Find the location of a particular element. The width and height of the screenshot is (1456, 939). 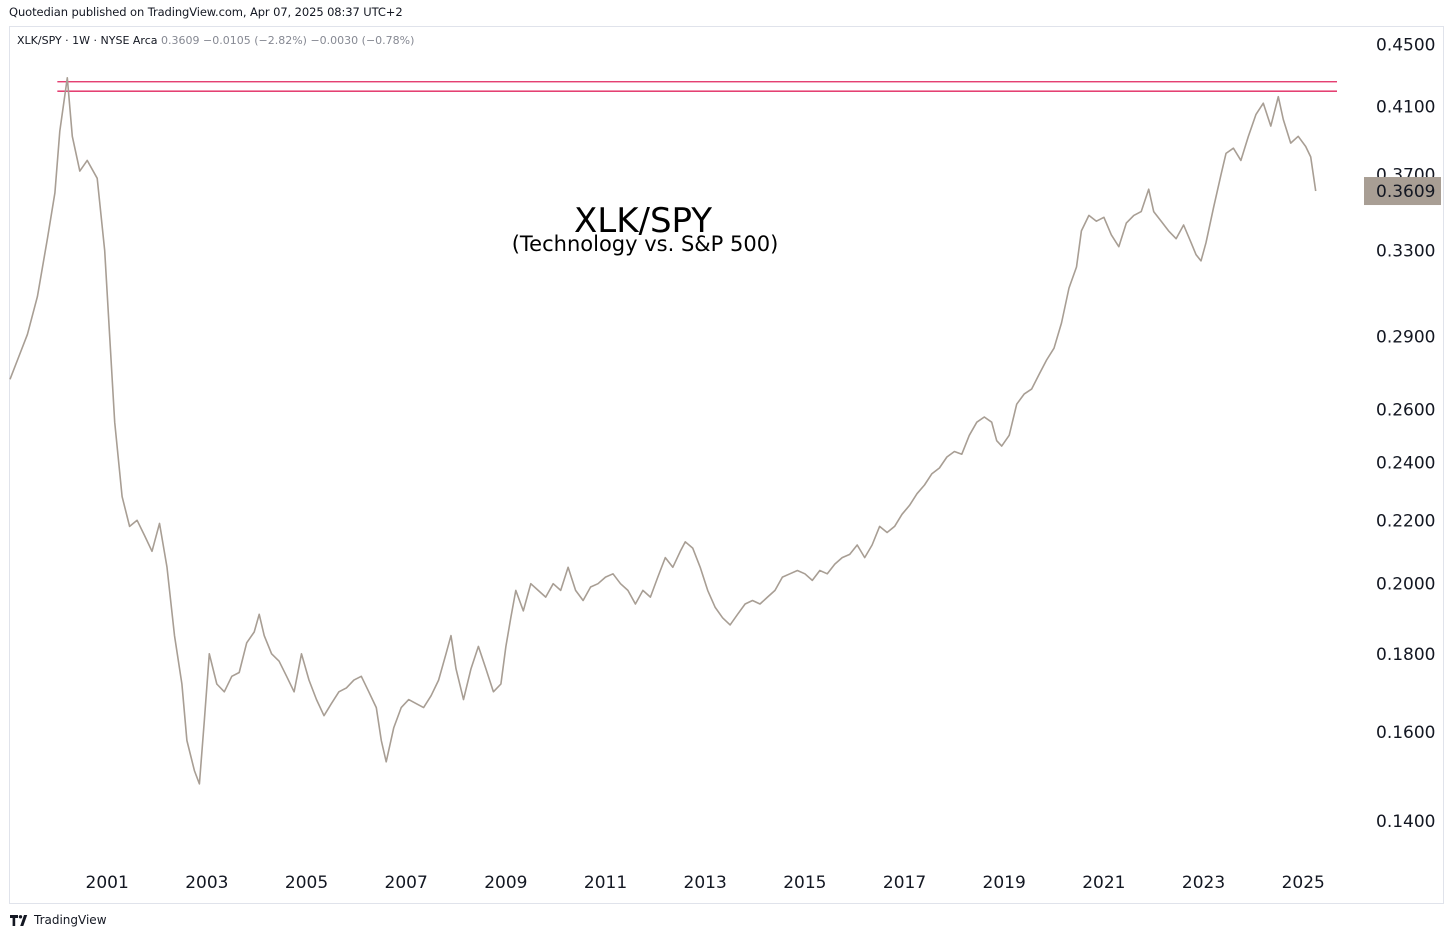

y-tick-label-8: 0.2000 is located at coordinates (1405, 585).